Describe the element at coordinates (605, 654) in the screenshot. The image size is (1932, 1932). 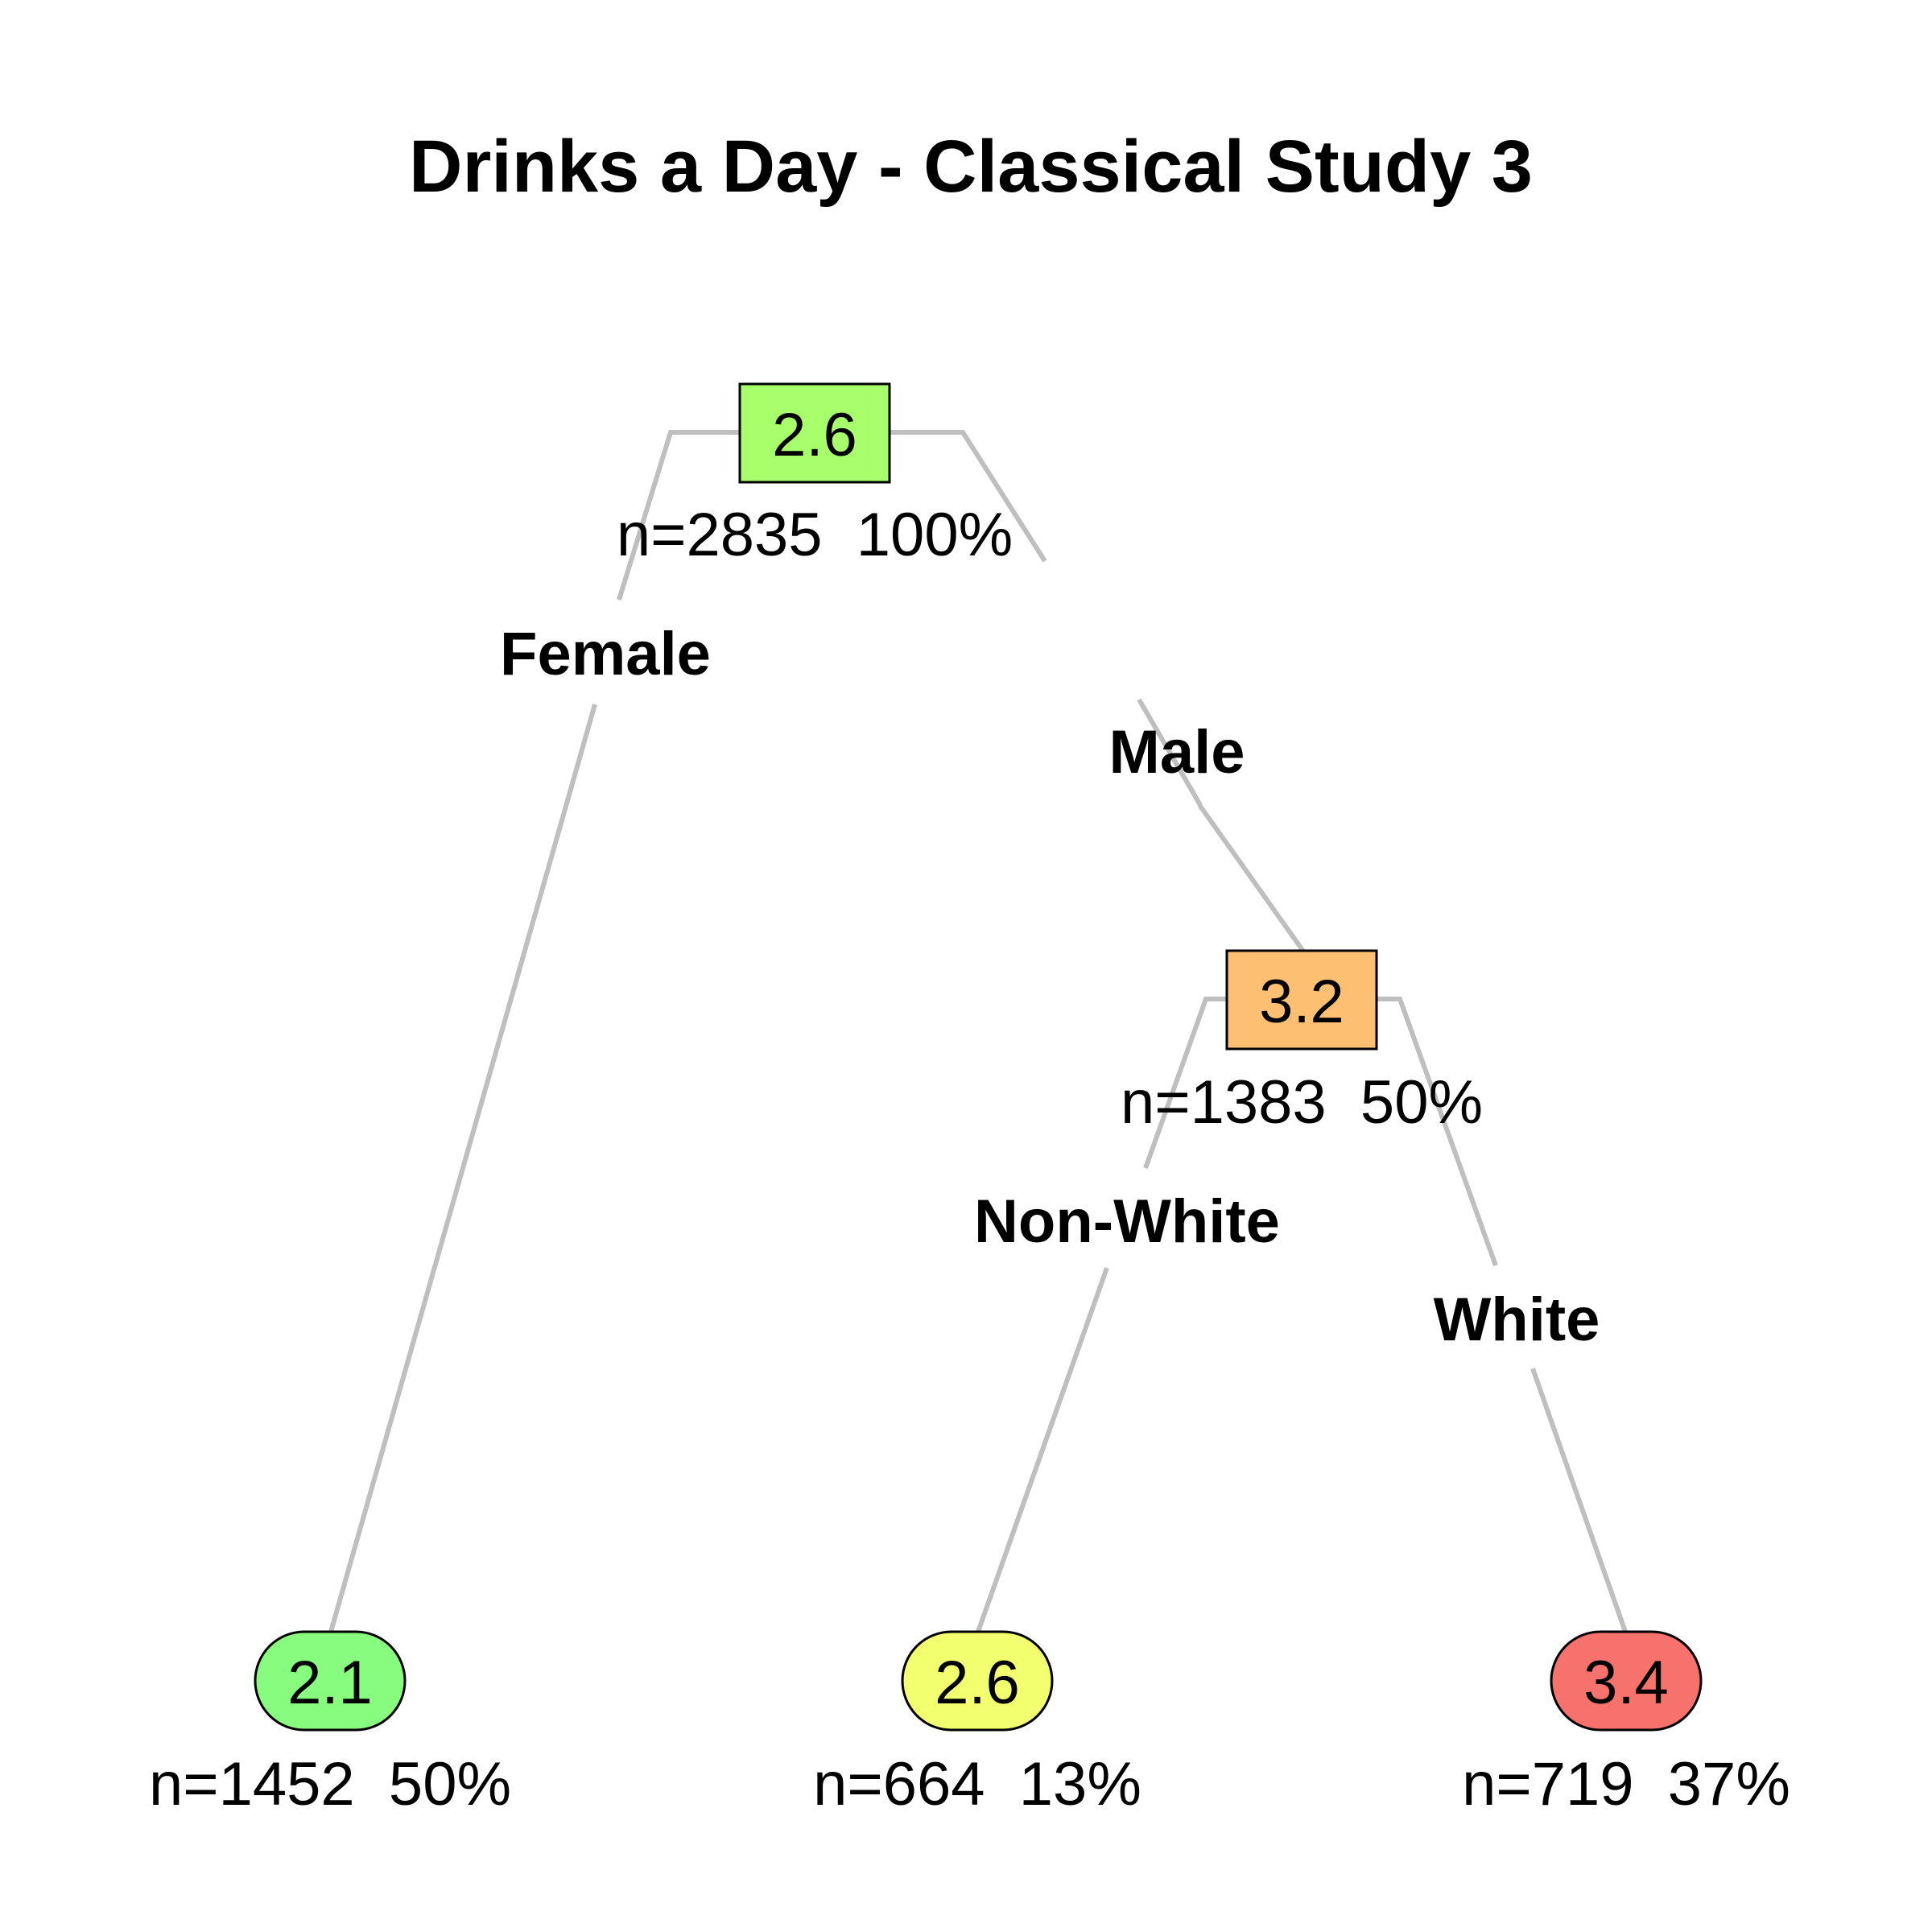
I see `edge-label-female: Female` at that location.